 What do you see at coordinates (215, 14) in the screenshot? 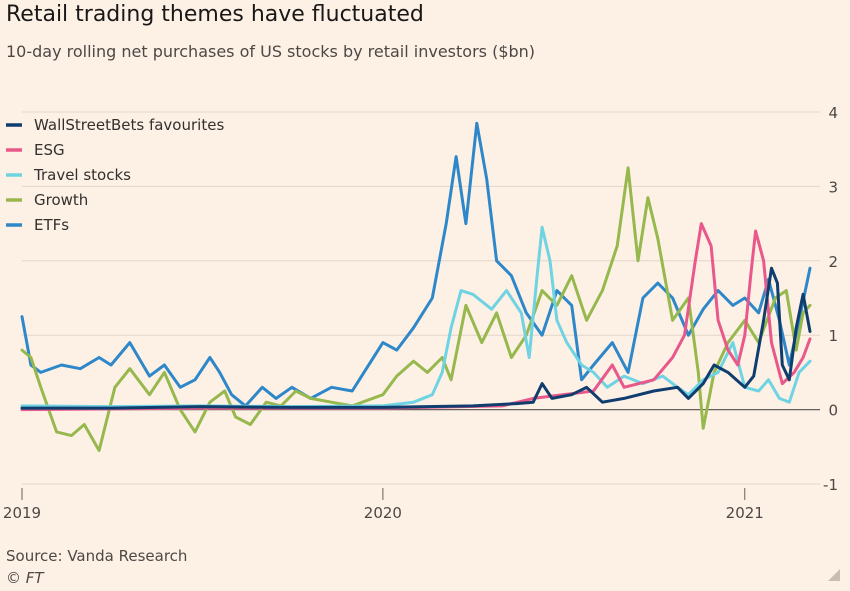
I see `chart-title: Retail trading themes have fluctuated` at bounding box center [215, 14].